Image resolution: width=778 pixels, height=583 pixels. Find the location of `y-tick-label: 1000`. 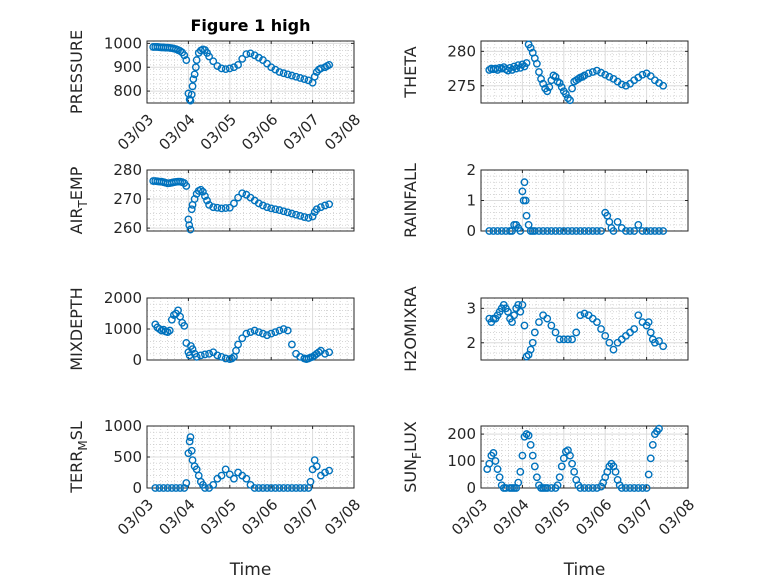

y-tick-label: 1000 is located at coordinates (123, 329).